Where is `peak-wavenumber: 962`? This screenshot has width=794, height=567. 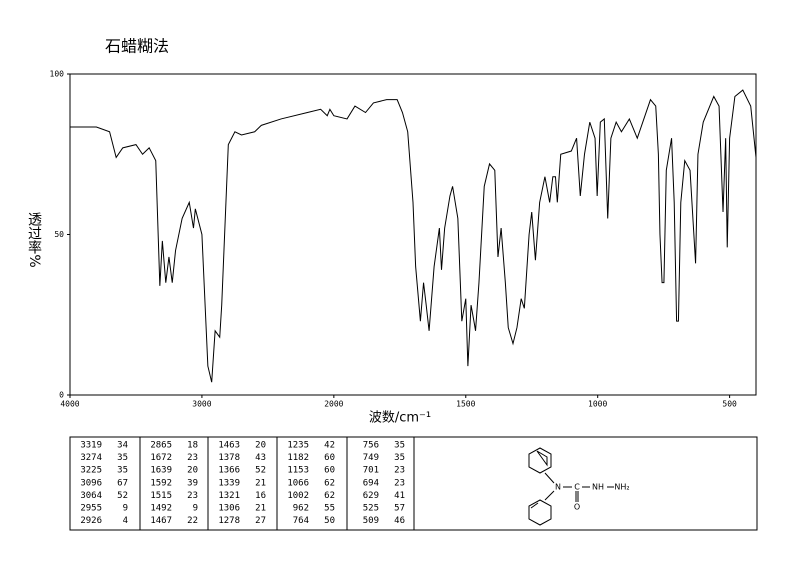 peak-wavenumber: 962 is located at coordinates (301, 509).